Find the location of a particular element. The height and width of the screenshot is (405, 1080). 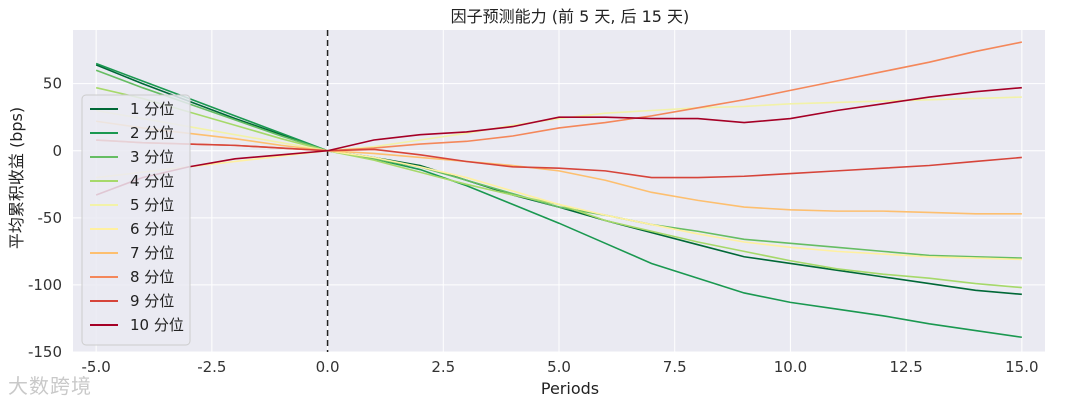

x-tick-label: -2.5 is located at coordinates (211, 367).